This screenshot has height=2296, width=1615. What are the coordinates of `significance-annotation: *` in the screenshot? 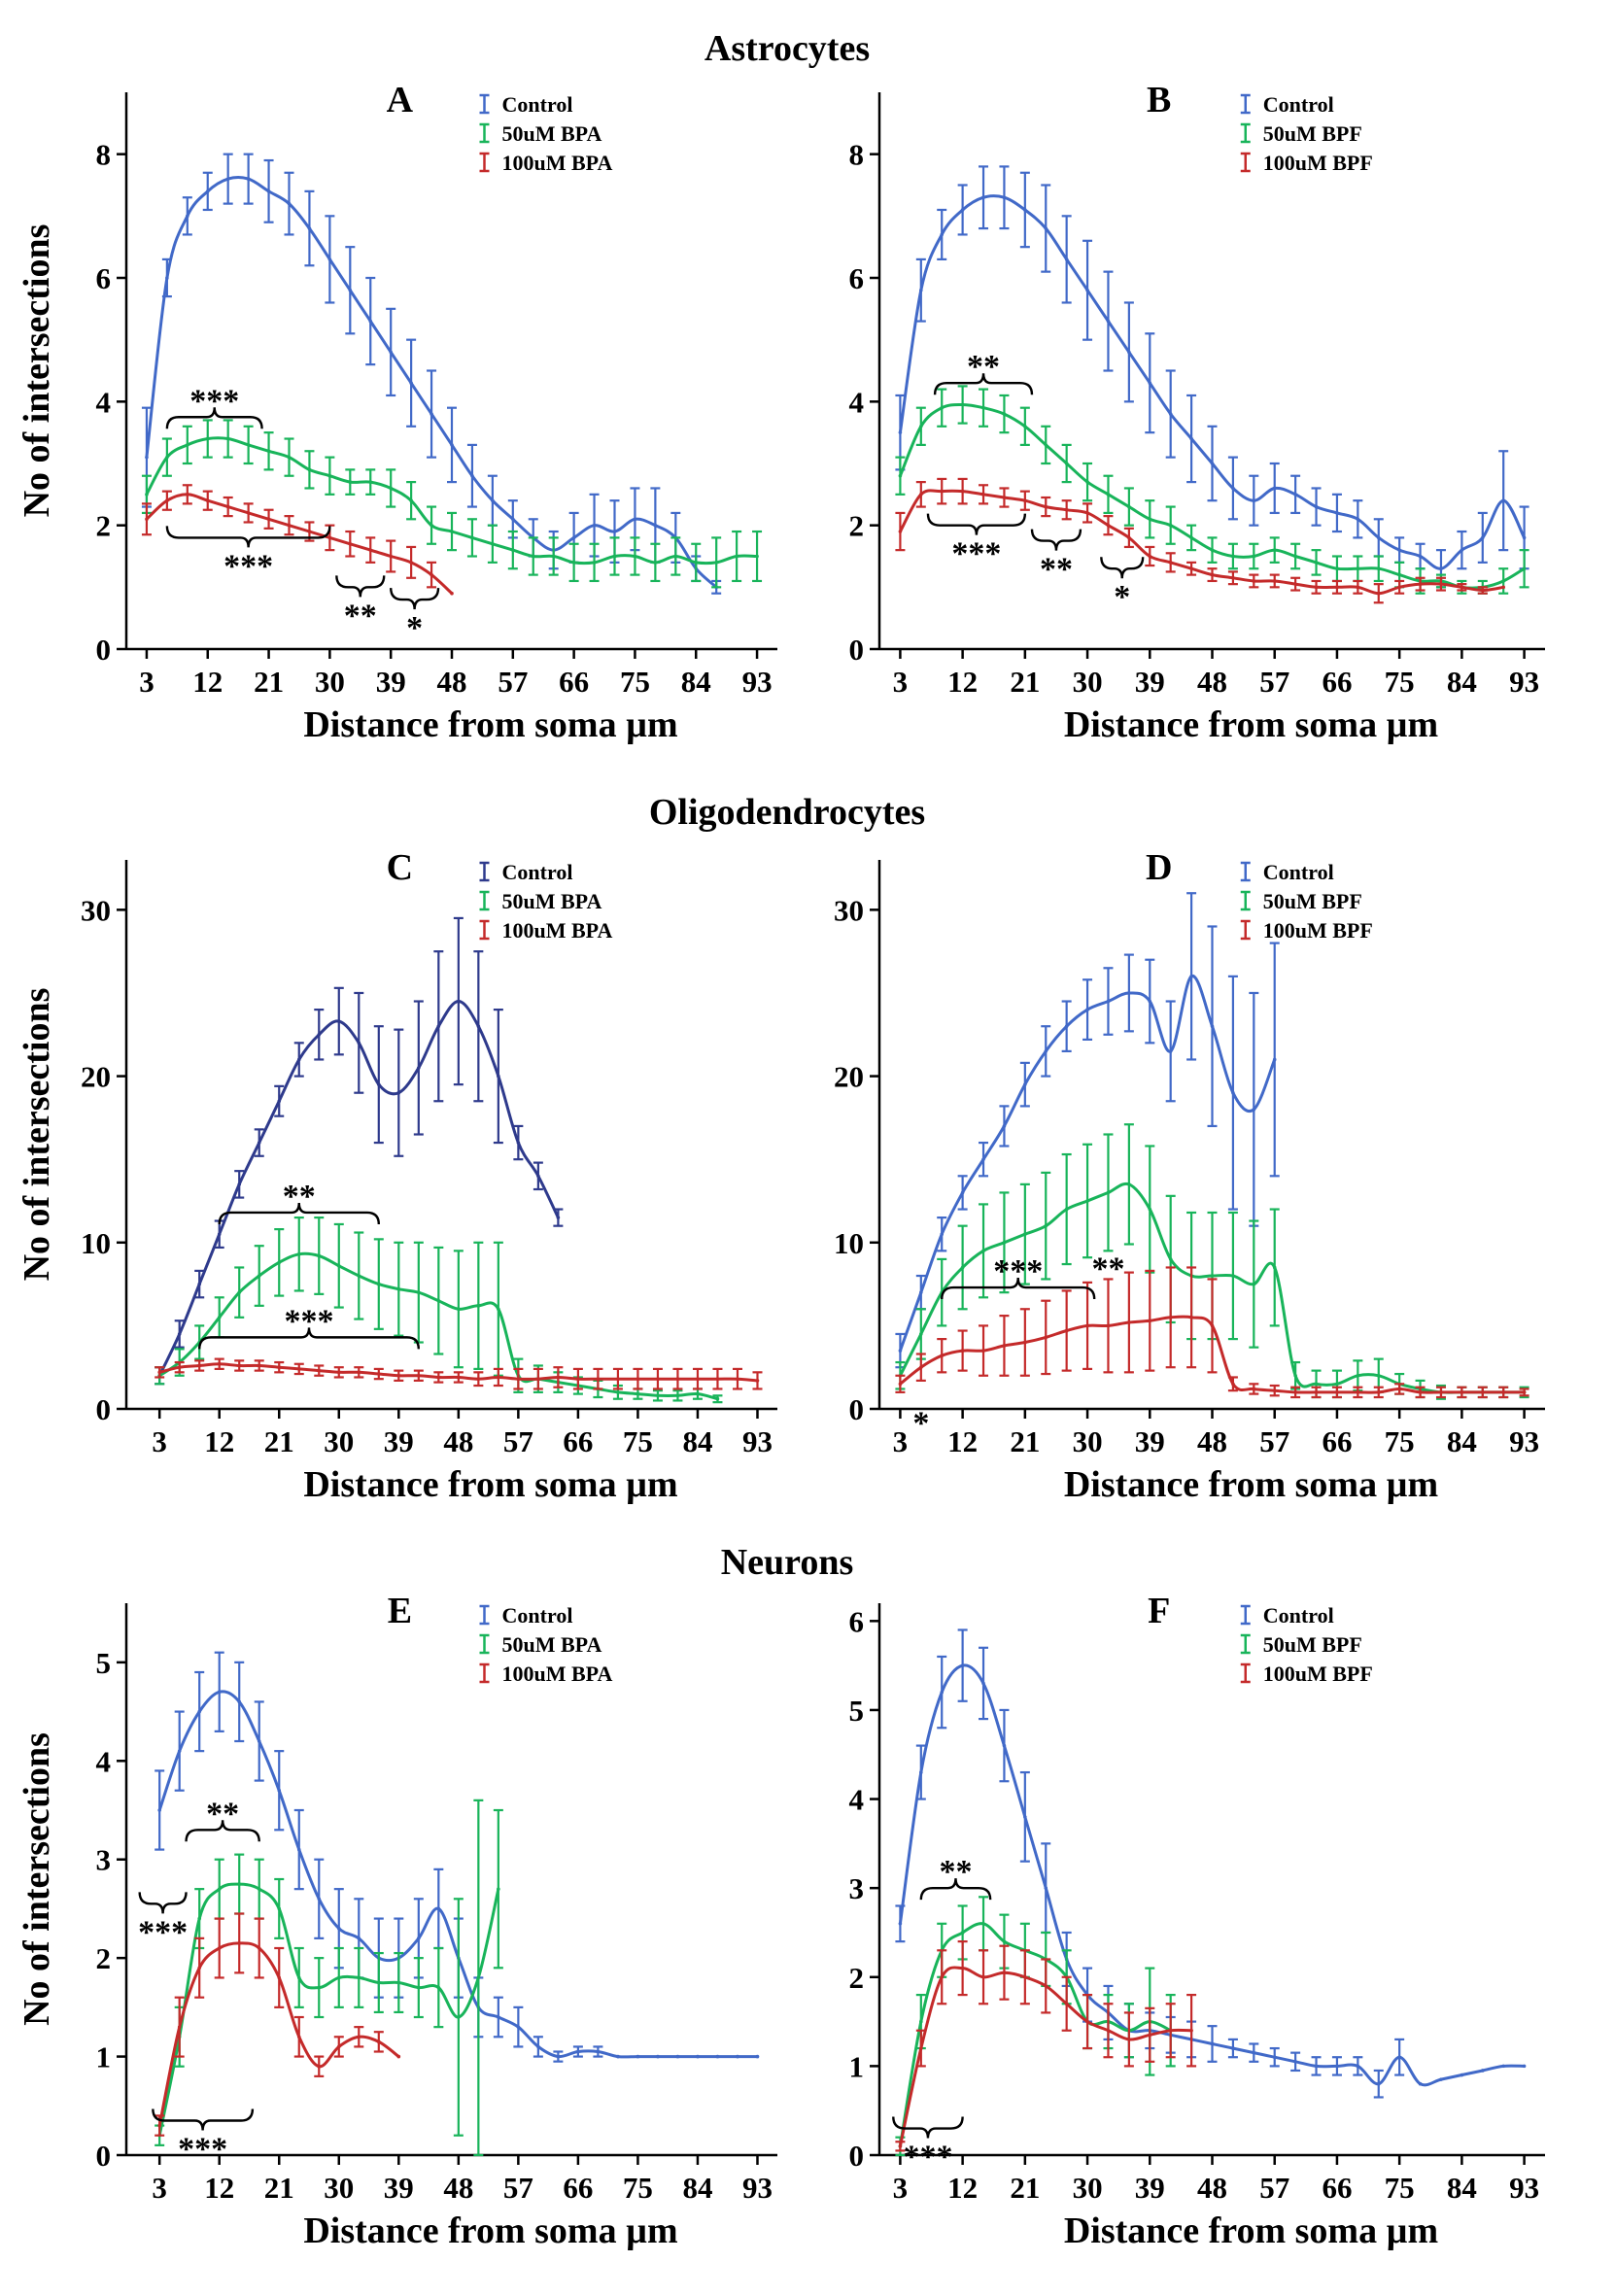 It's located at (920, 1424).